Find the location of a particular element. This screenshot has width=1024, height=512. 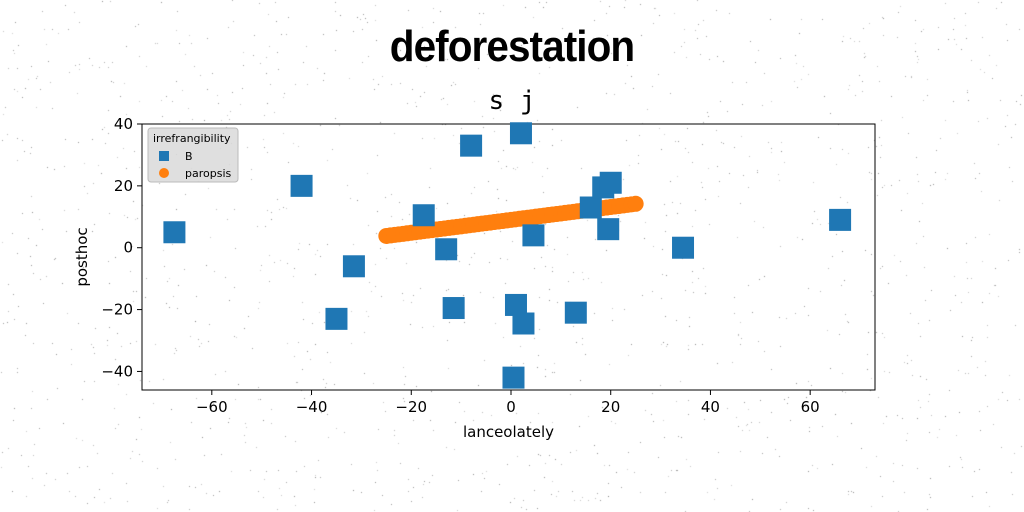

y-tick-label: −40 is located at coordinates (117, 371).